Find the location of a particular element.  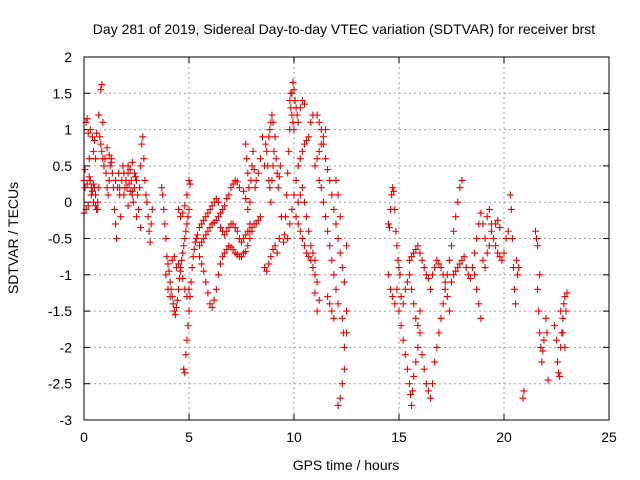

x-tick-label: 5 is located at coordinates (189, 437).